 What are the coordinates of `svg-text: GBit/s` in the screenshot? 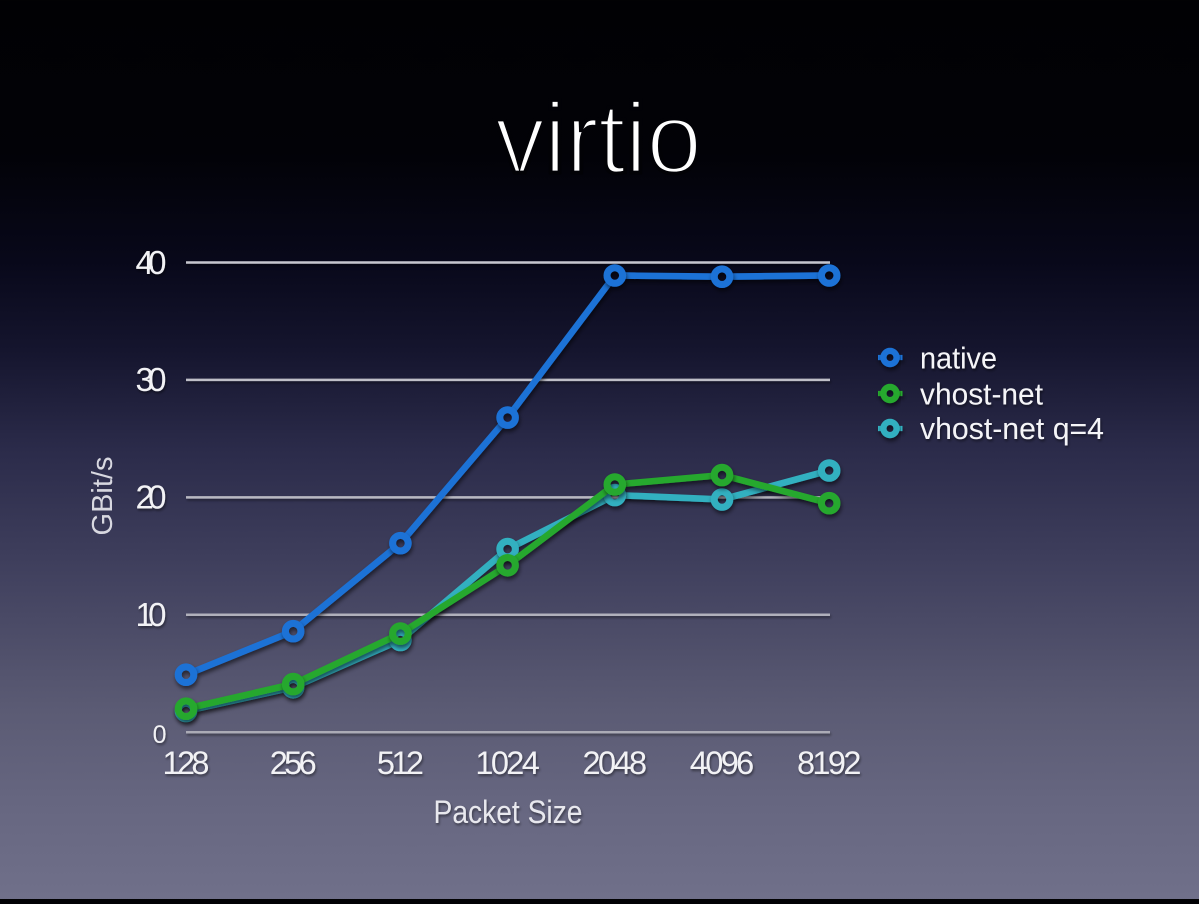 It's located at (103, 496).